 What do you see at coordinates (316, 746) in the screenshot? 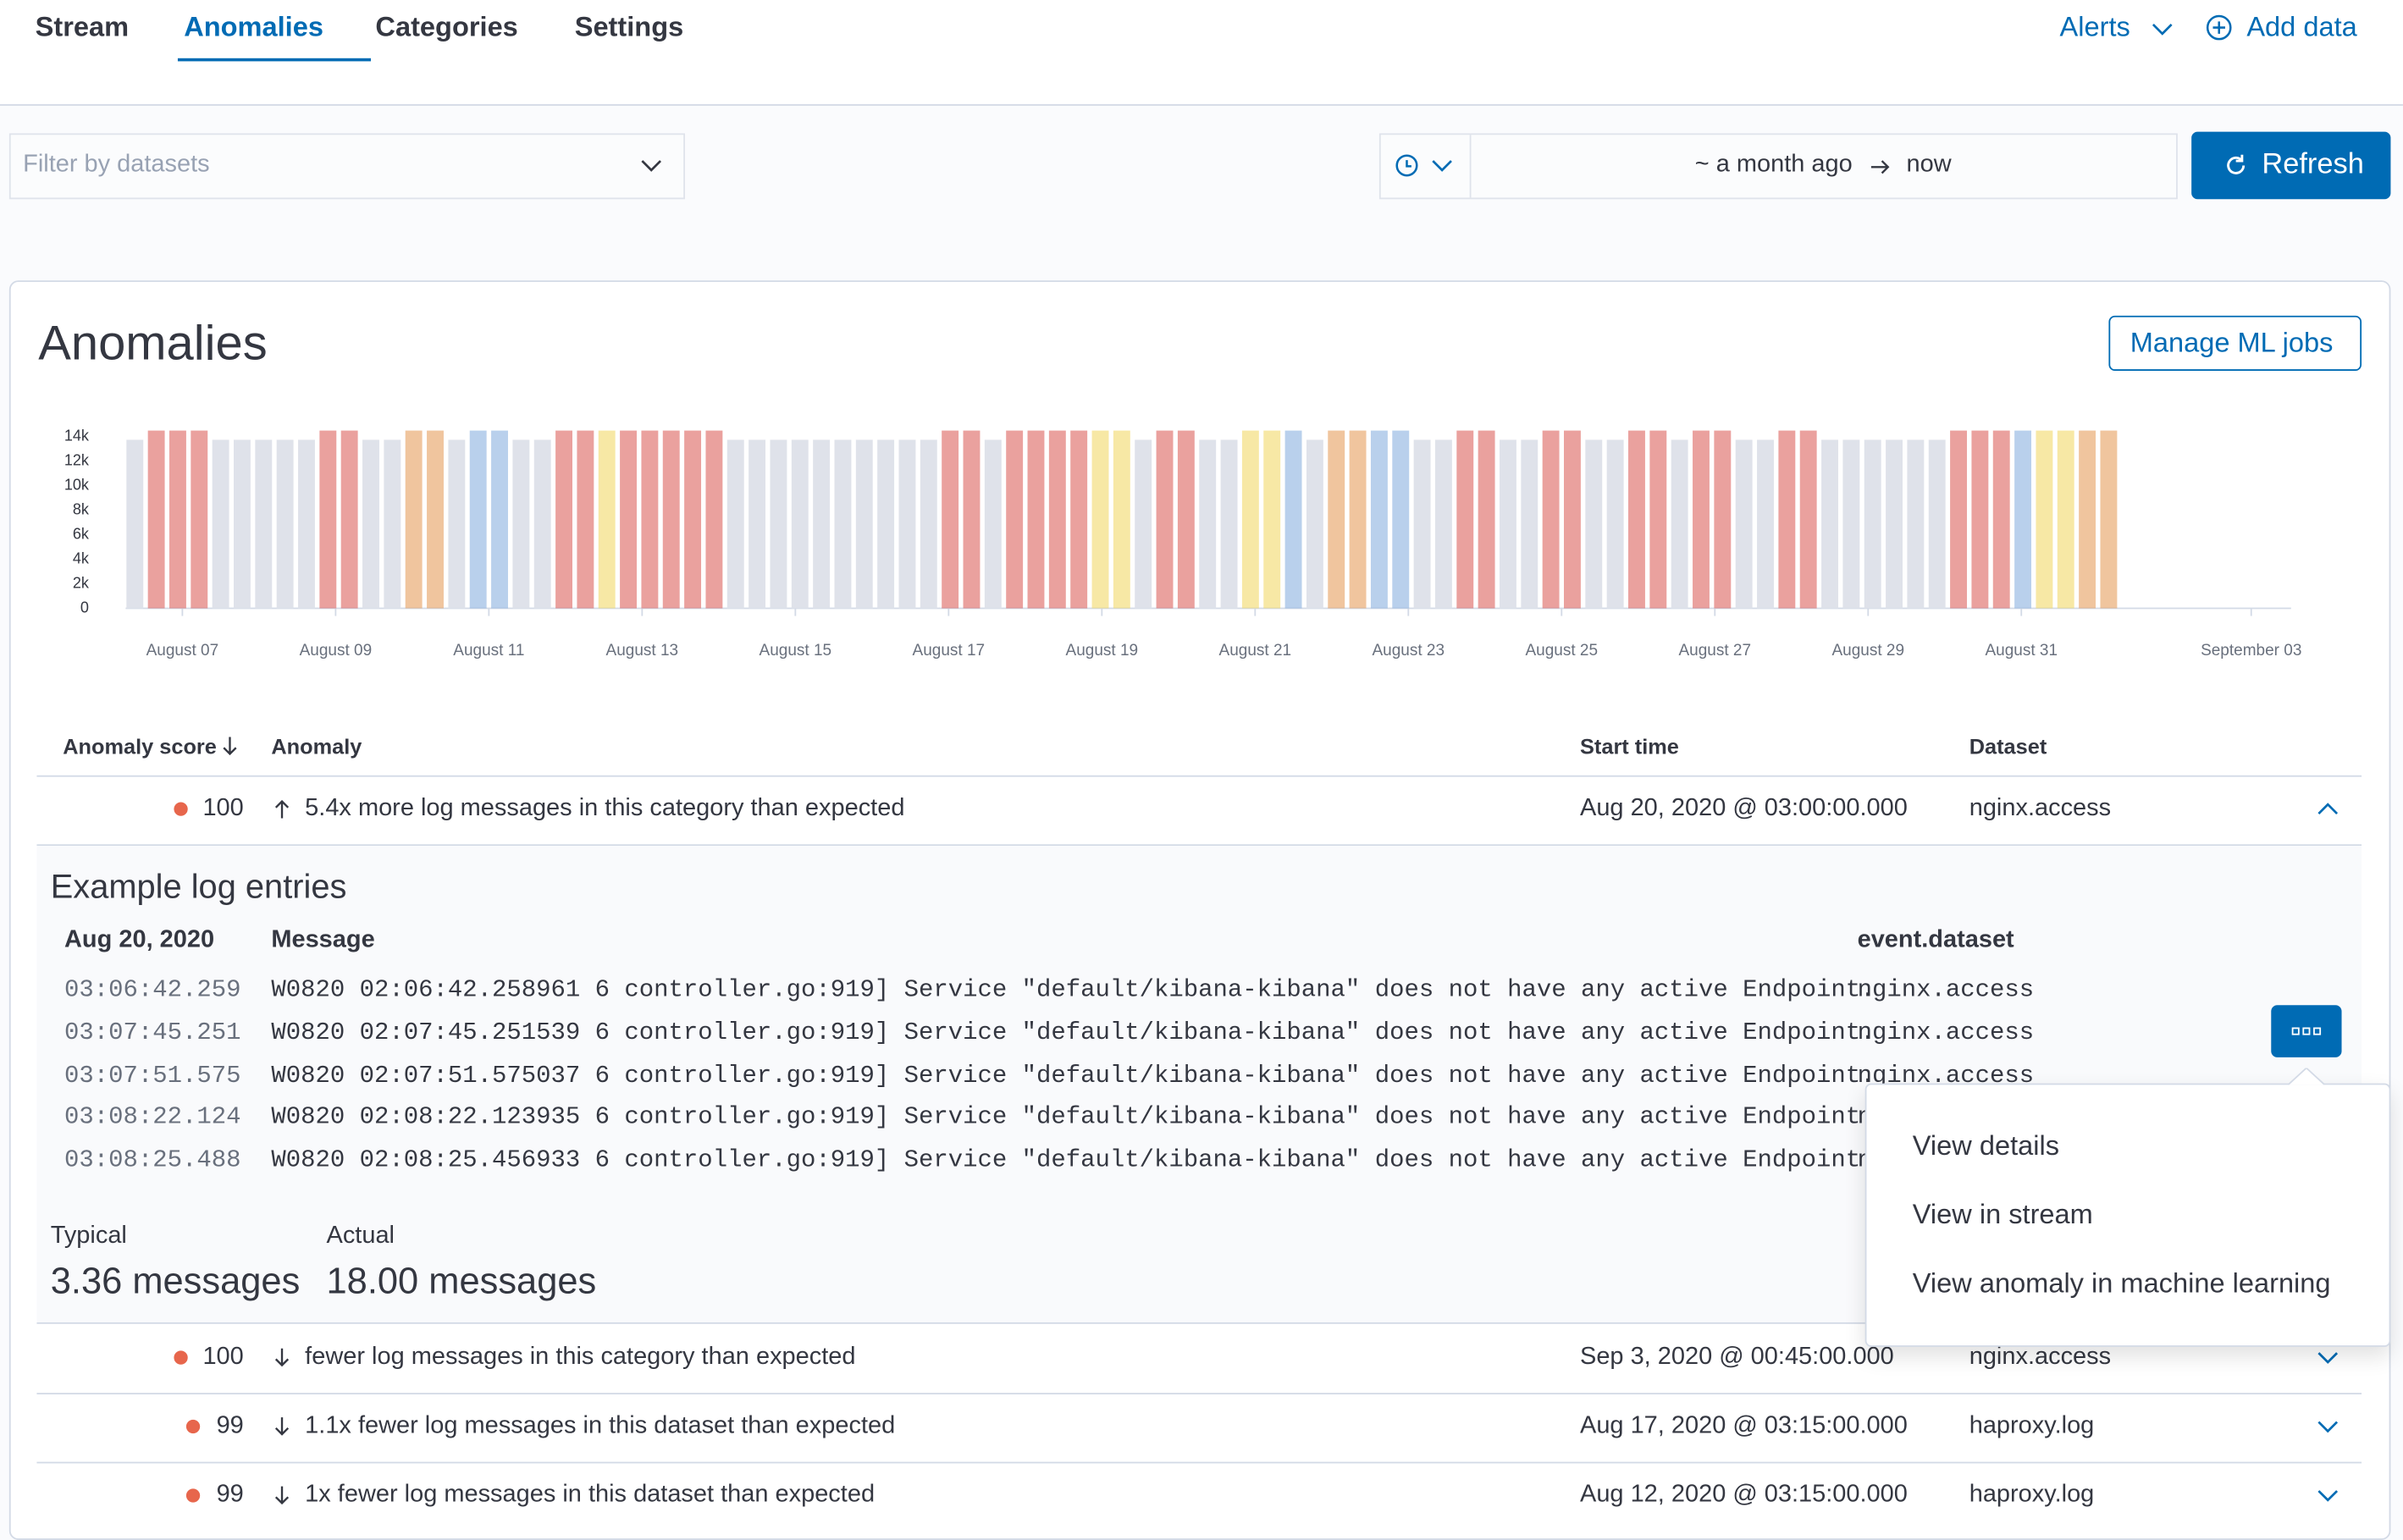
I see `column-header: Anomaly` at bounding box center [316, 746].